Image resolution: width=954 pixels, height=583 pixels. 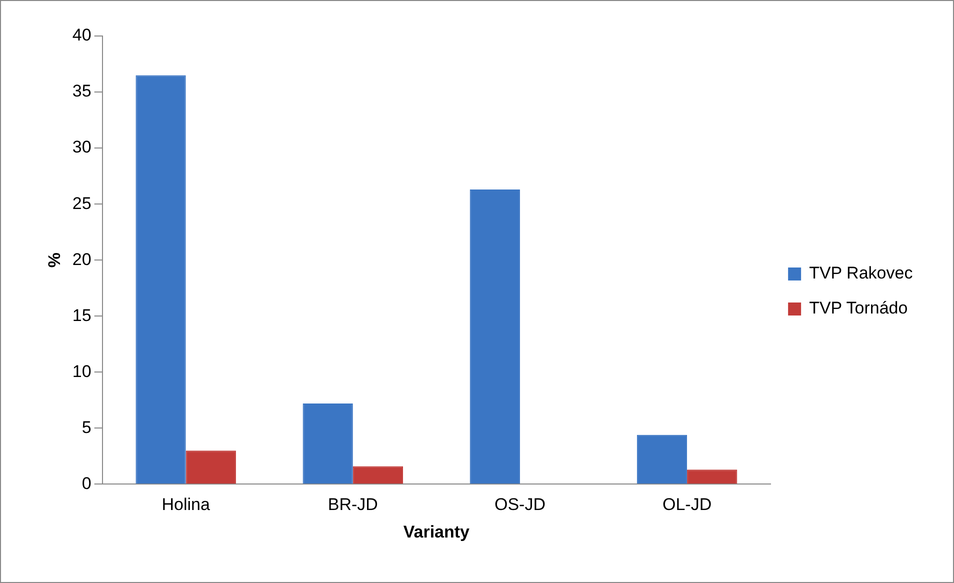 What do you see at coordinates (186, 504) in the screenshot?
I see `x-tick-label: Holina` at bounding box center [186, 504].